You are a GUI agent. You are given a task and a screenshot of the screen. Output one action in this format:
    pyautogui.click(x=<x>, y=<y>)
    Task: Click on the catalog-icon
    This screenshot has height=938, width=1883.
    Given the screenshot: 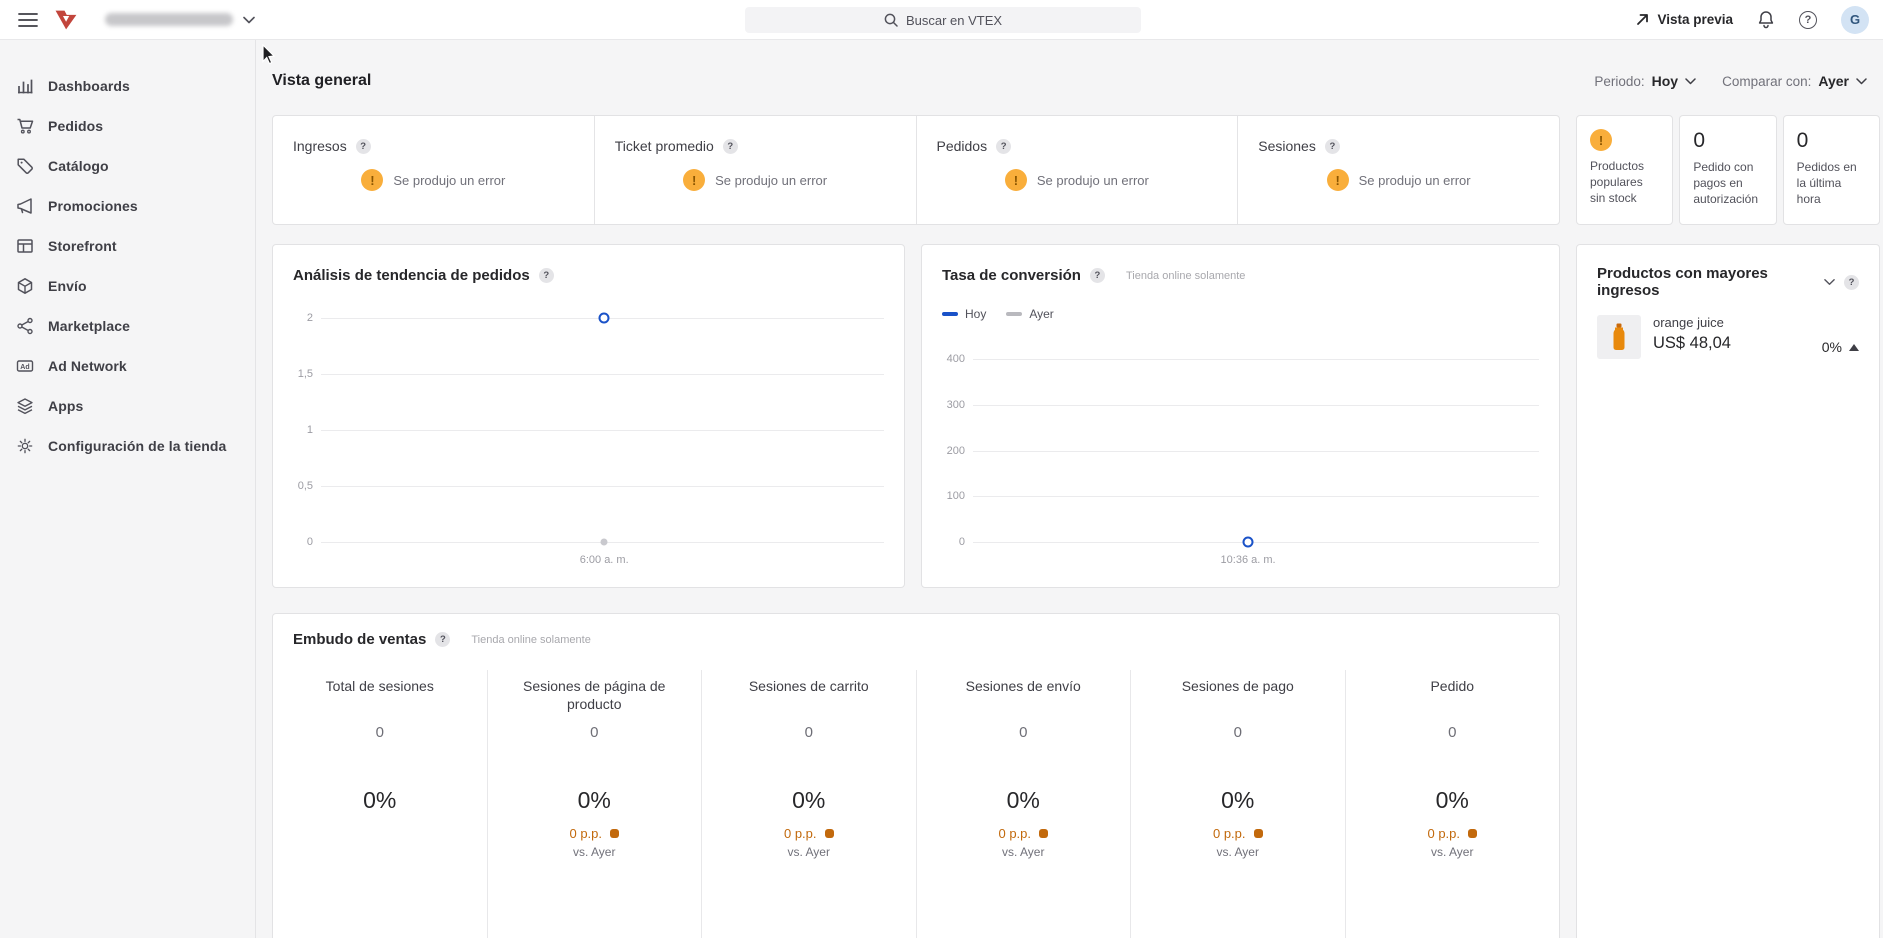 What is the action you would take?
    pyautogui.click(x=25, y=166)
    